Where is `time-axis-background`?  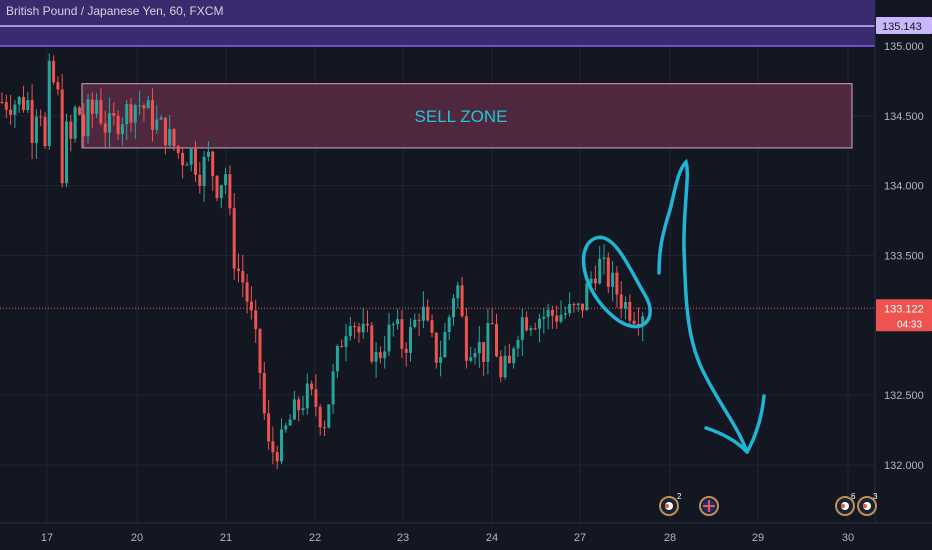 time-axis-background is located at coordinates (466, 536).